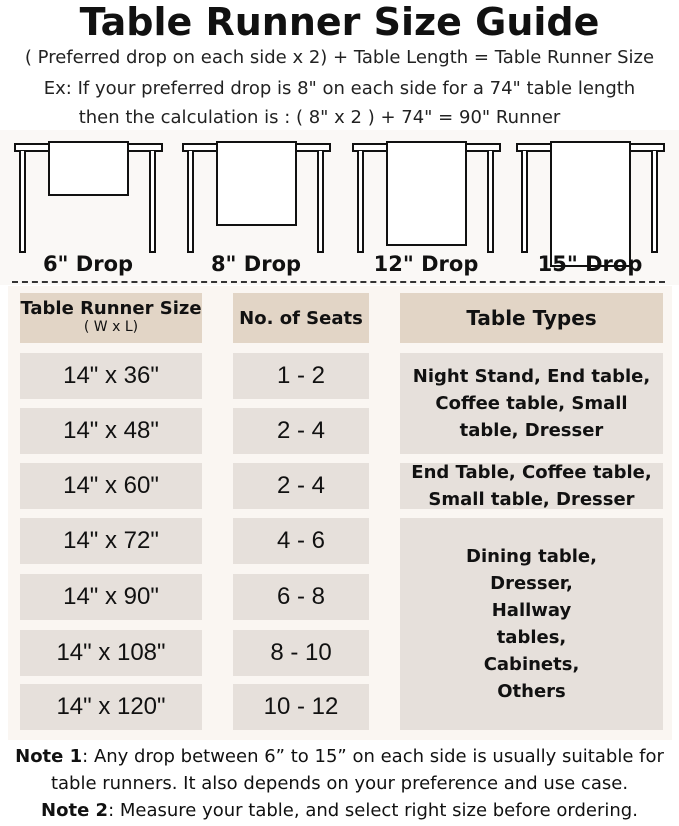 The width and height of the screenshot is (679, 826). I want to click on size-cell: 14" x 60", so click(111, 486).